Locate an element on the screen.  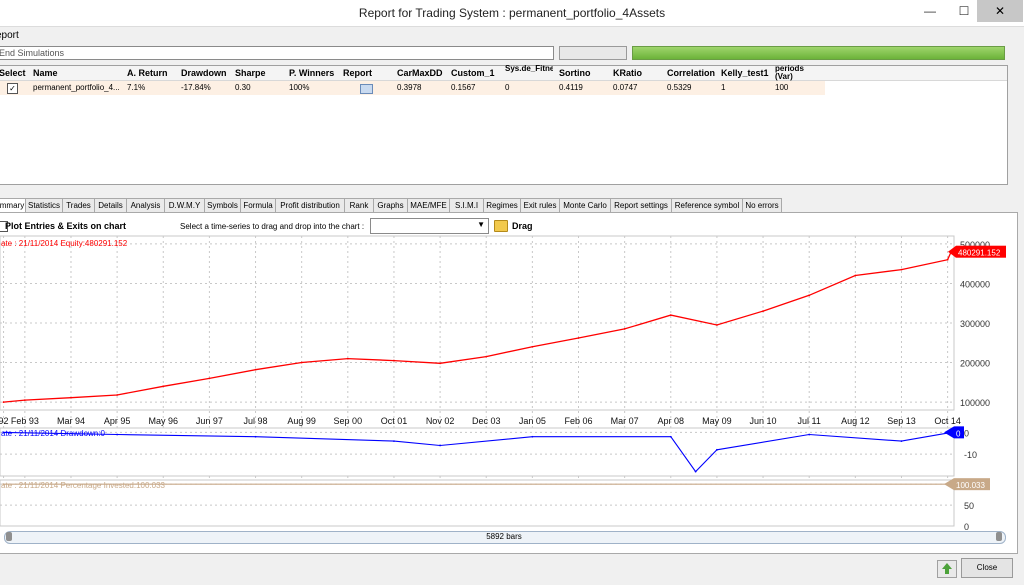
y-tick-label: 500000 is located at coordinates (975, 245).